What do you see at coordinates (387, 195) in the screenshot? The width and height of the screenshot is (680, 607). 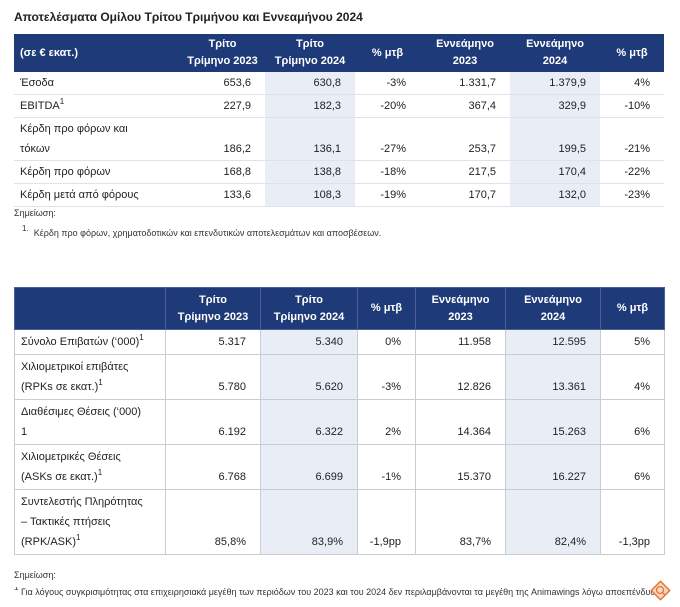 I see `value-cell: -19%` at bounding box center [387, 195].